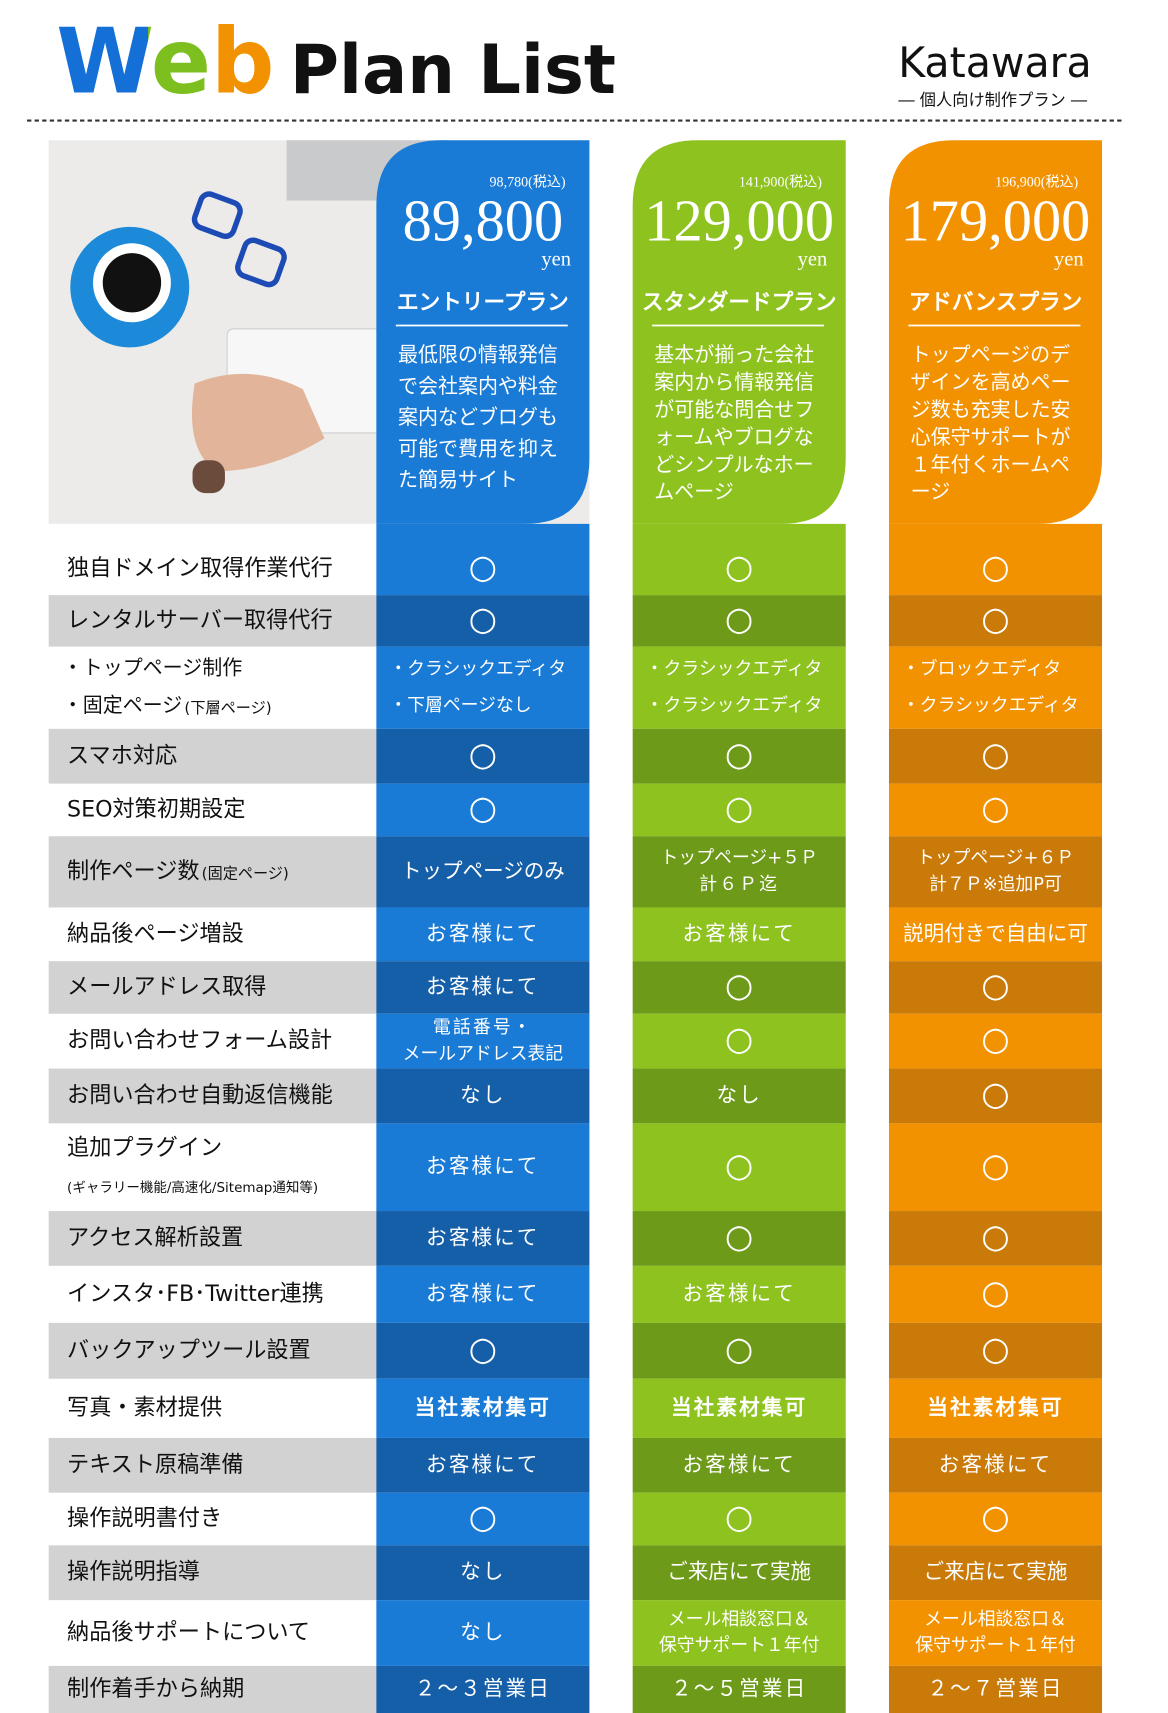  What do you see at coordinates (155, 1465) in the screenshot?
I see `row-label: テキスト原稿準備` at bounding box center [155, 1465].